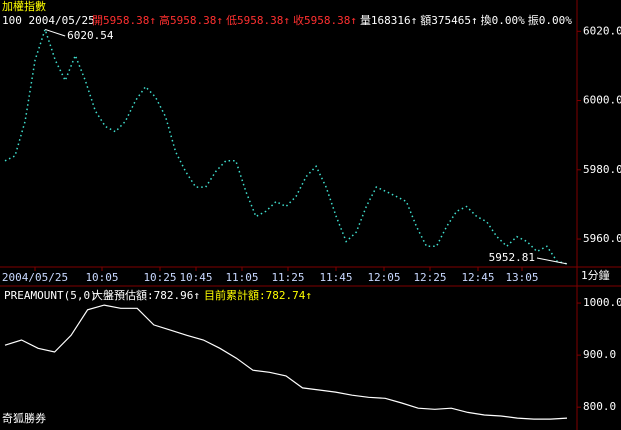 This screenshot has height=430, width=621. I want to click on quote: 量168316↑, so click(388, 20).